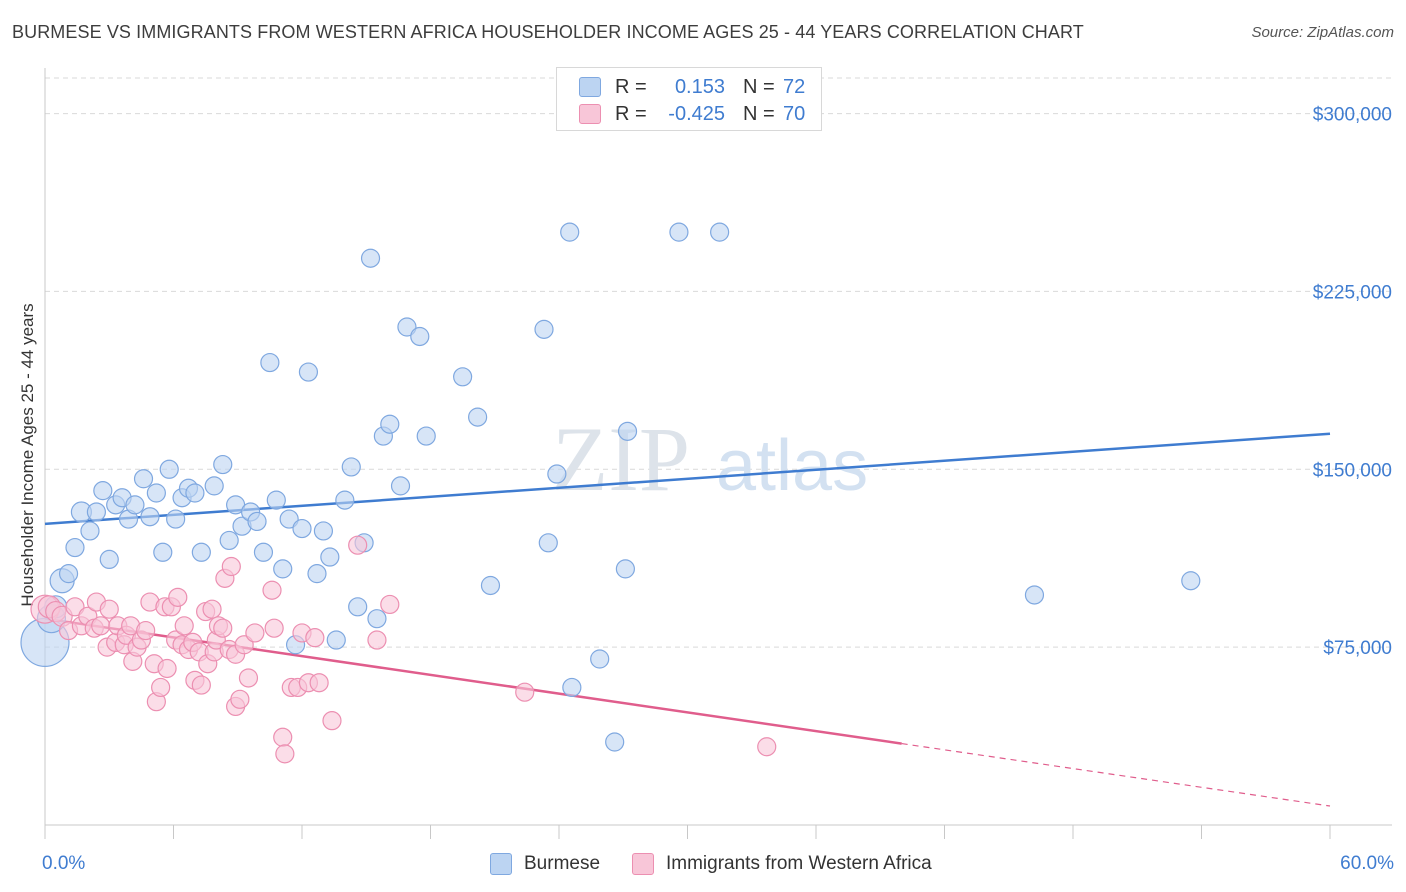  What do you see at coordinates (692, 114) in the screenshot?
I see `legend-row-western-africa: R = -0.425 N = 70` at bounding box center [692, 114].